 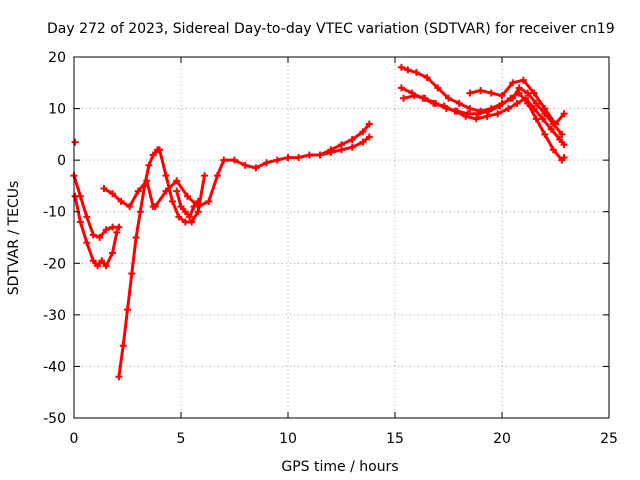 I want to click on y-tick-label: -50, so click(x=54, y=419).